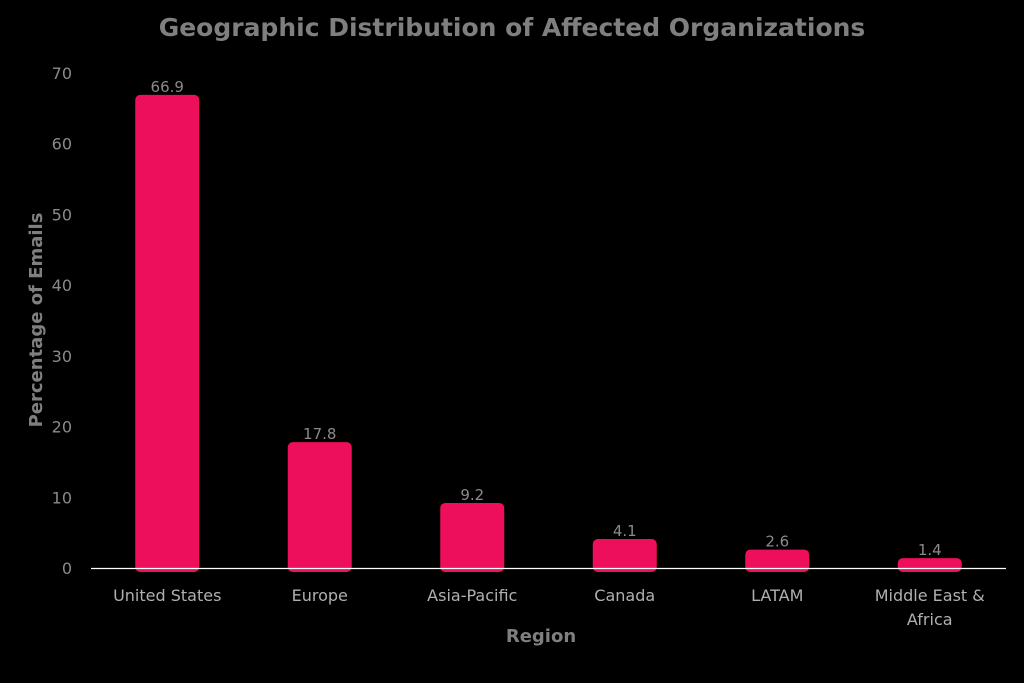 The width and height of the screenshot is (1024, 683). Describe the element at coordinates (624, 595) in the screenshot. I see `x-tick-label: Canada` at that location.